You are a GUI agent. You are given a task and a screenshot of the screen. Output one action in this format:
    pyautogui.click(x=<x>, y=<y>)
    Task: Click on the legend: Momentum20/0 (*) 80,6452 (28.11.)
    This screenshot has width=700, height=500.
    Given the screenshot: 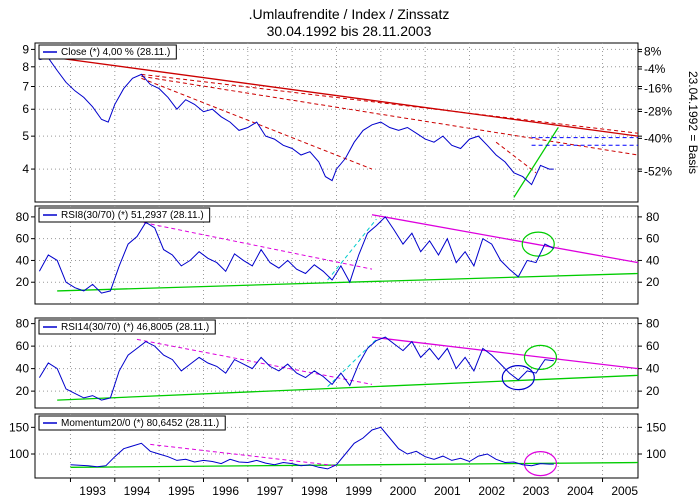 What is the action you would take?
    pyautogui.click(x=132, y=423)
    